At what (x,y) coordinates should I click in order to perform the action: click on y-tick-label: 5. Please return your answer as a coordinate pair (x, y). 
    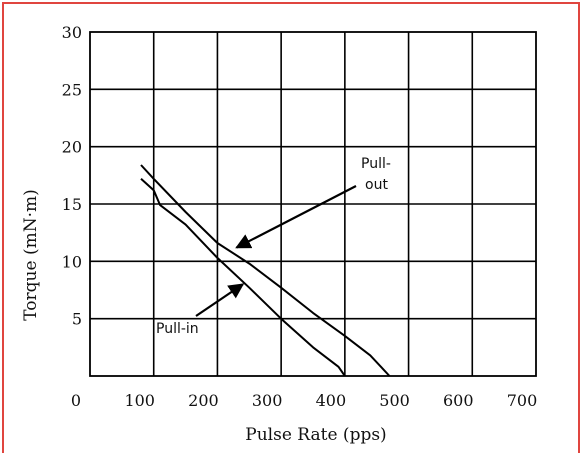
    Looking at the image, I should click on (77, 319).